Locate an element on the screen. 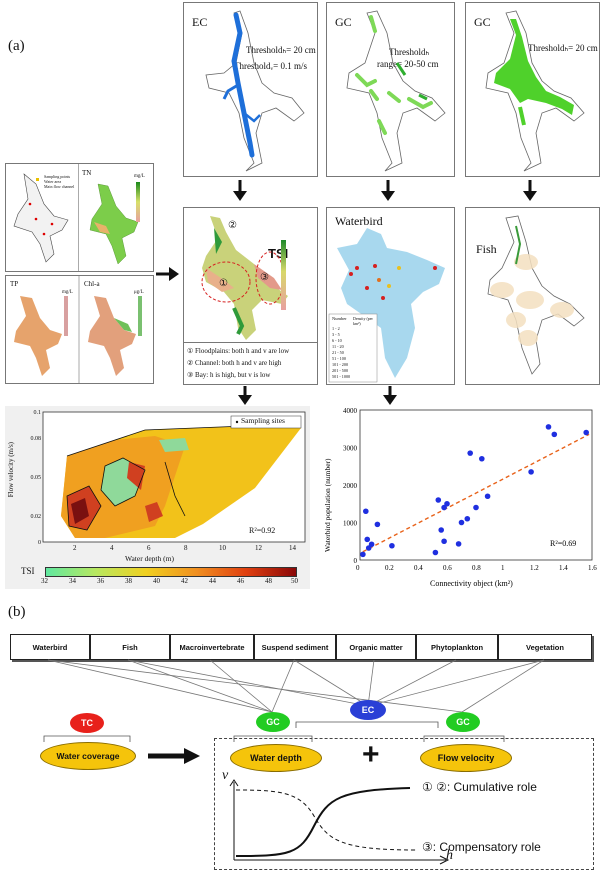  category-vegetation: Vegetation is located at coordinates (545, 647).